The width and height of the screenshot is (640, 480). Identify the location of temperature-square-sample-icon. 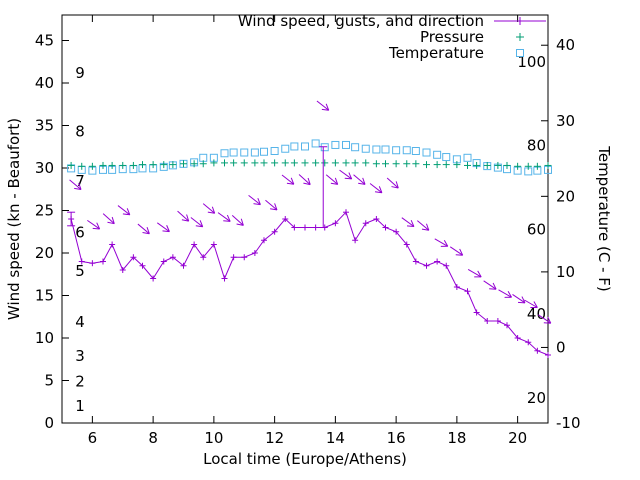
(520, 53).